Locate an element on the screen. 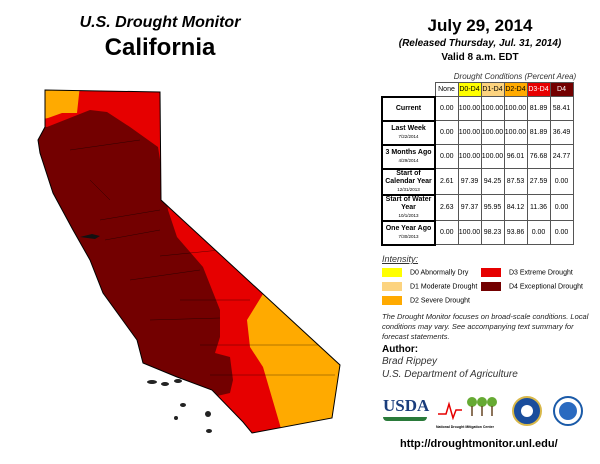 The height and width of the screenshot is (464, 600). table-cell: 2.61 is located at coordinates (446, 181).